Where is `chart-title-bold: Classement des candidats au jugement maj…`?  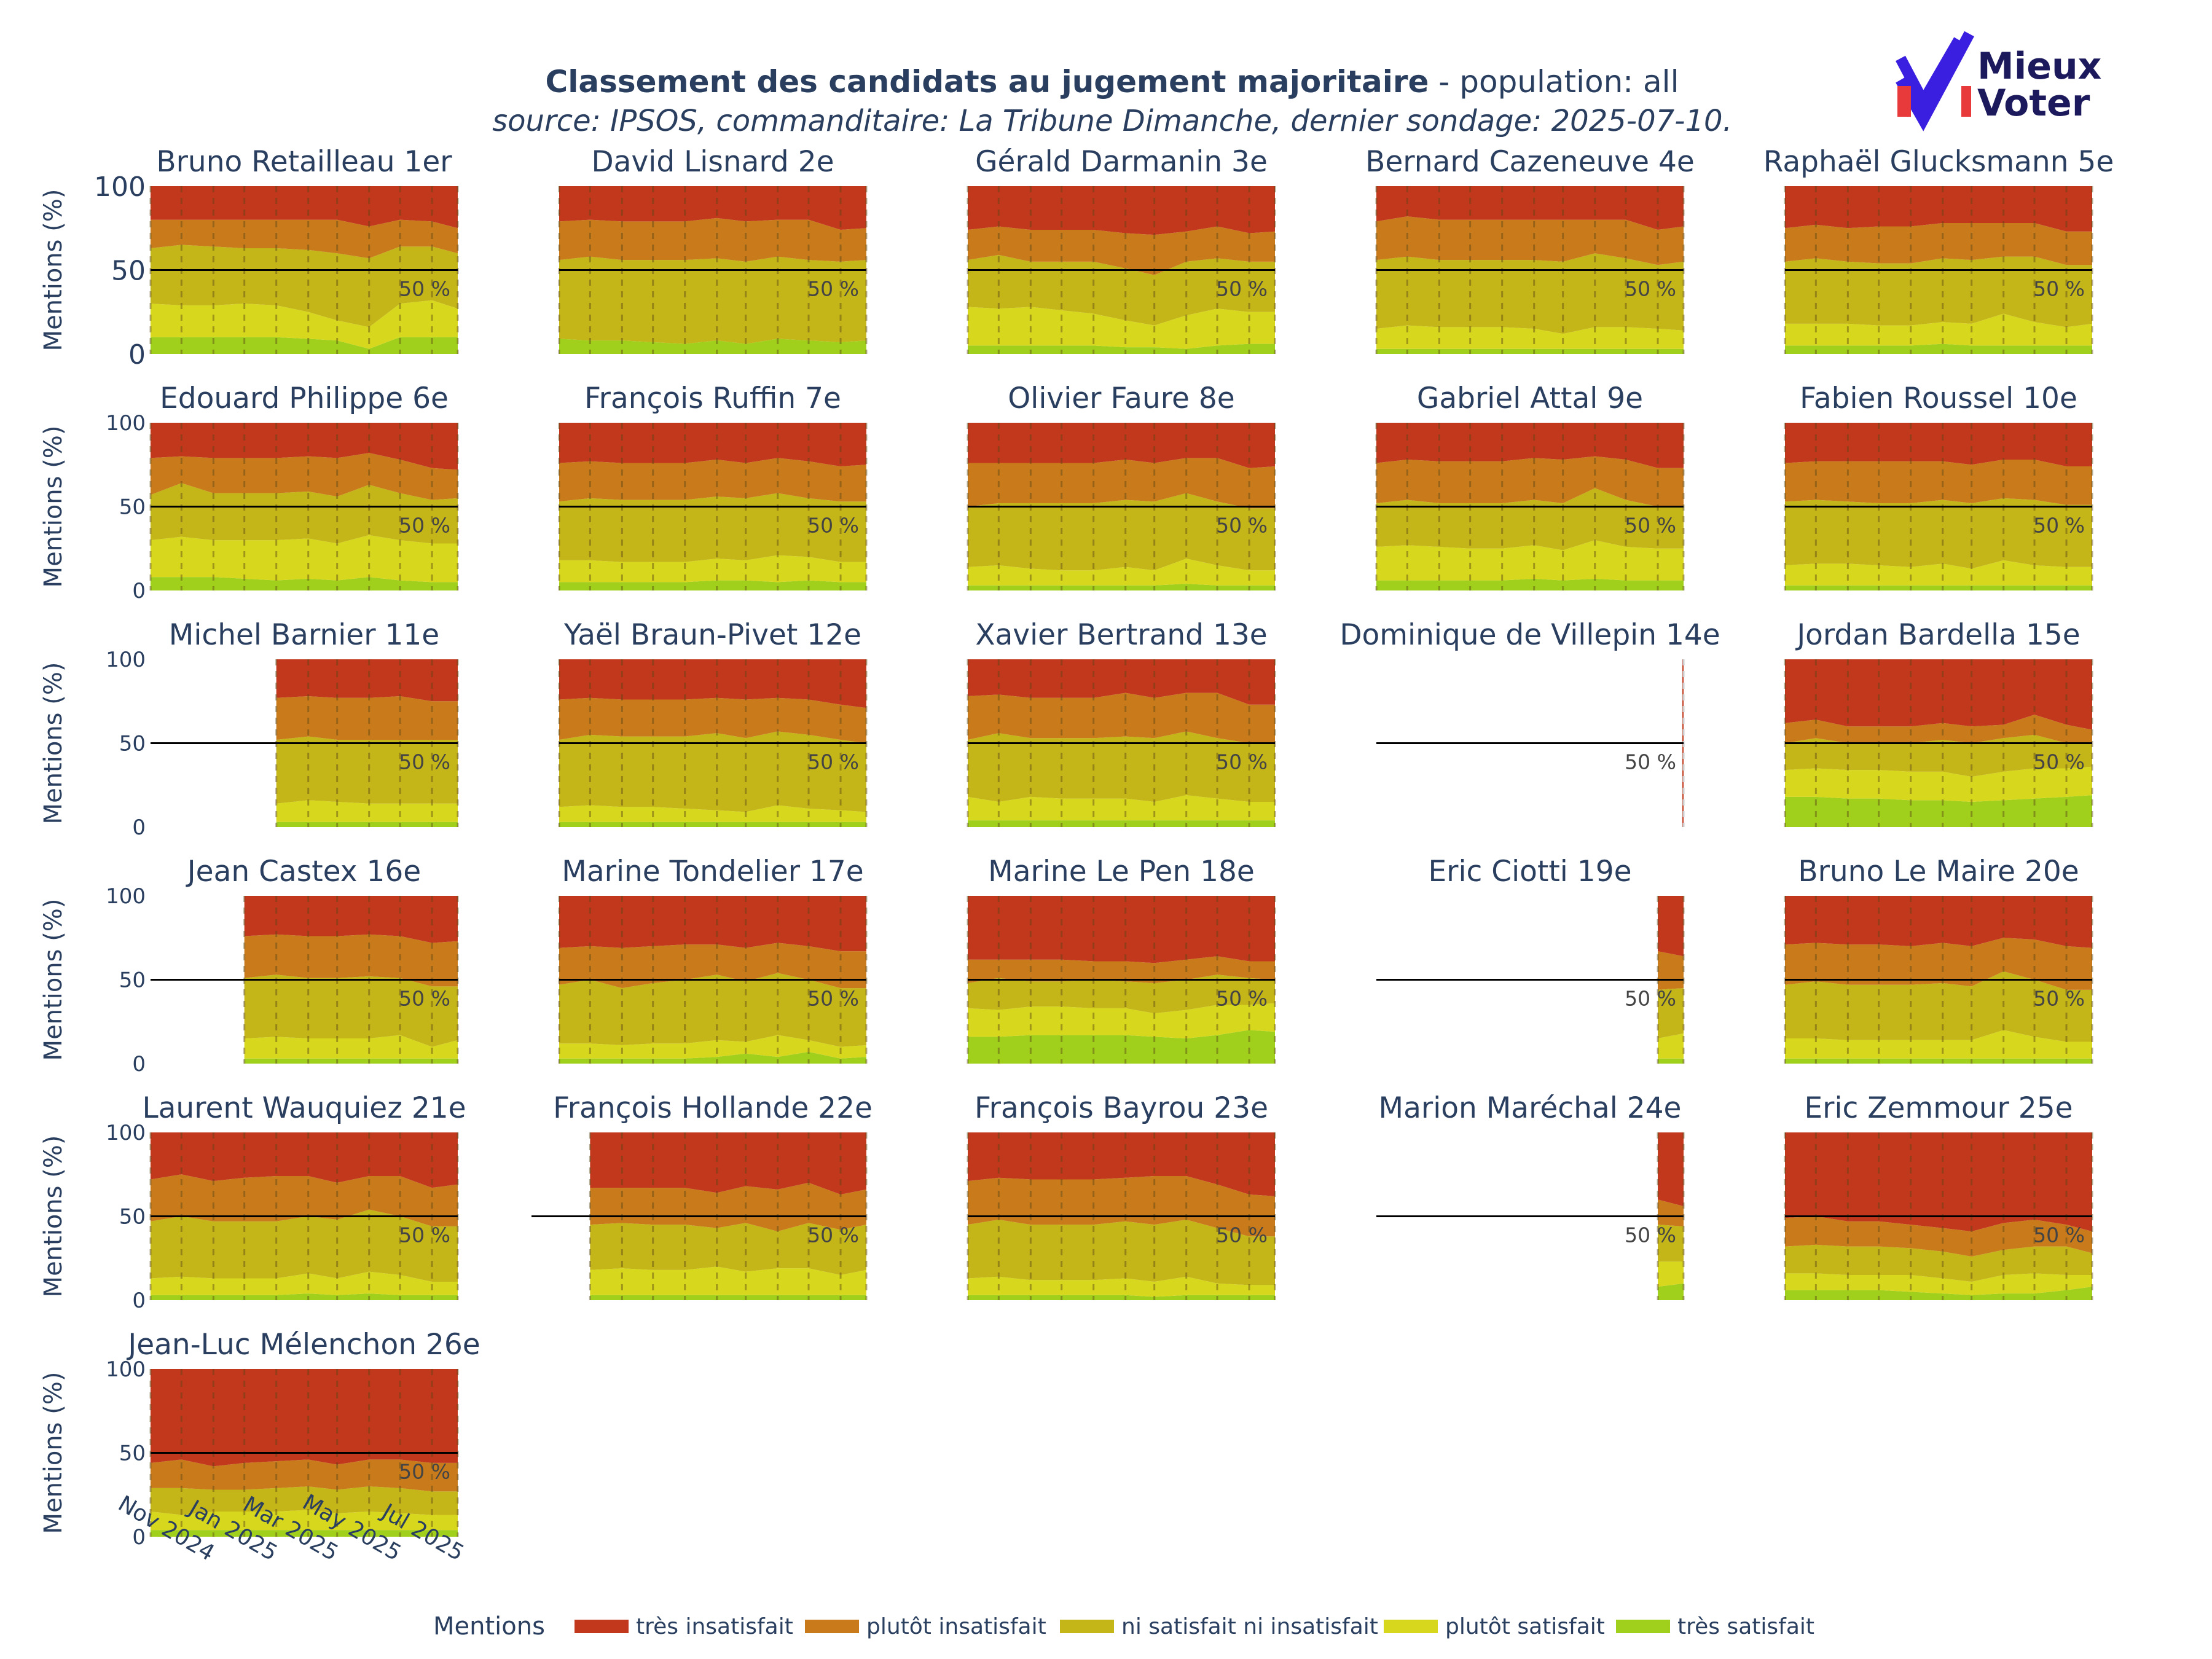 chart-title-bold: Classement des candidats au jugement maj… is located at coordinates (987, 82).